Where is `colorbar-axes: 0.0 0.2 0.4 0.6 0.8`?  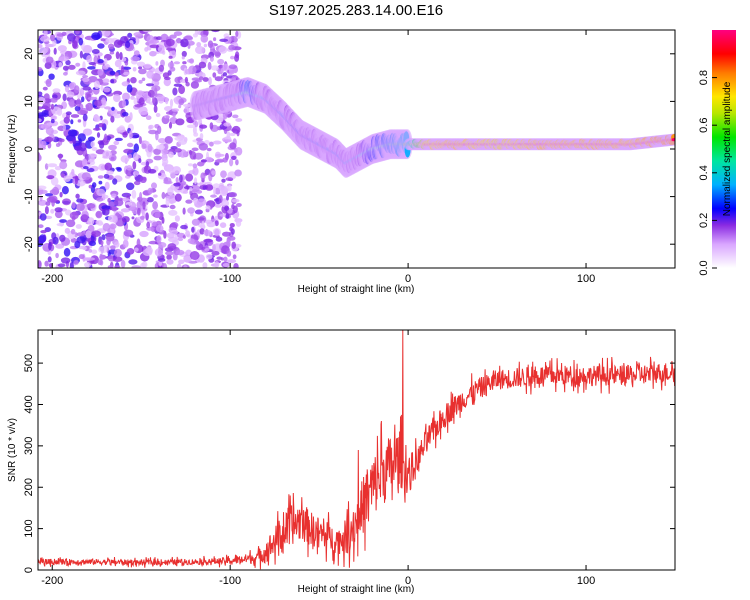 colorbar-axes: 0.0 0.2 0.4 0.6 0.8 is located at coordinates (707, 173).